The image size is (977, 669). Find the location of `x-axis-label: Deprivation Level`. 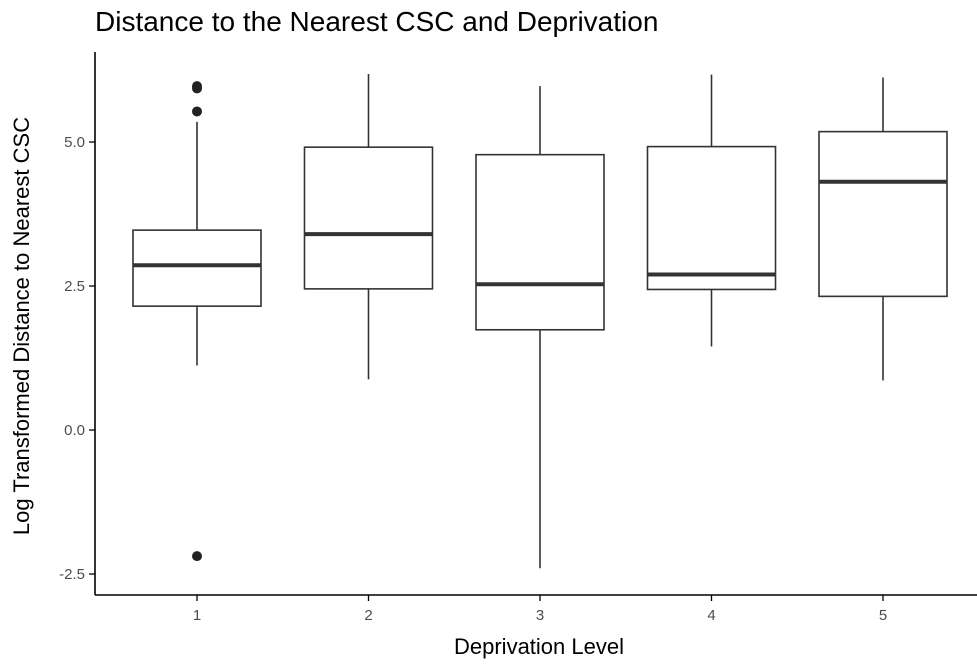

x-axis-label: Deprivation Level is located at coordinates (539, 646).